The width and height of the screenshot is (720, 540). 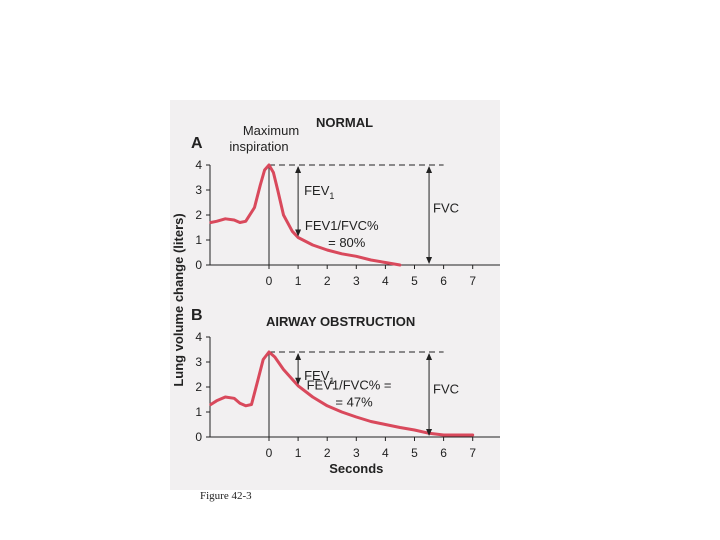 What do you see at coordinates (414, 281) in the screenshot?
I see `panel-a-x-tick-label: 5` at bounding box center [414, 281].